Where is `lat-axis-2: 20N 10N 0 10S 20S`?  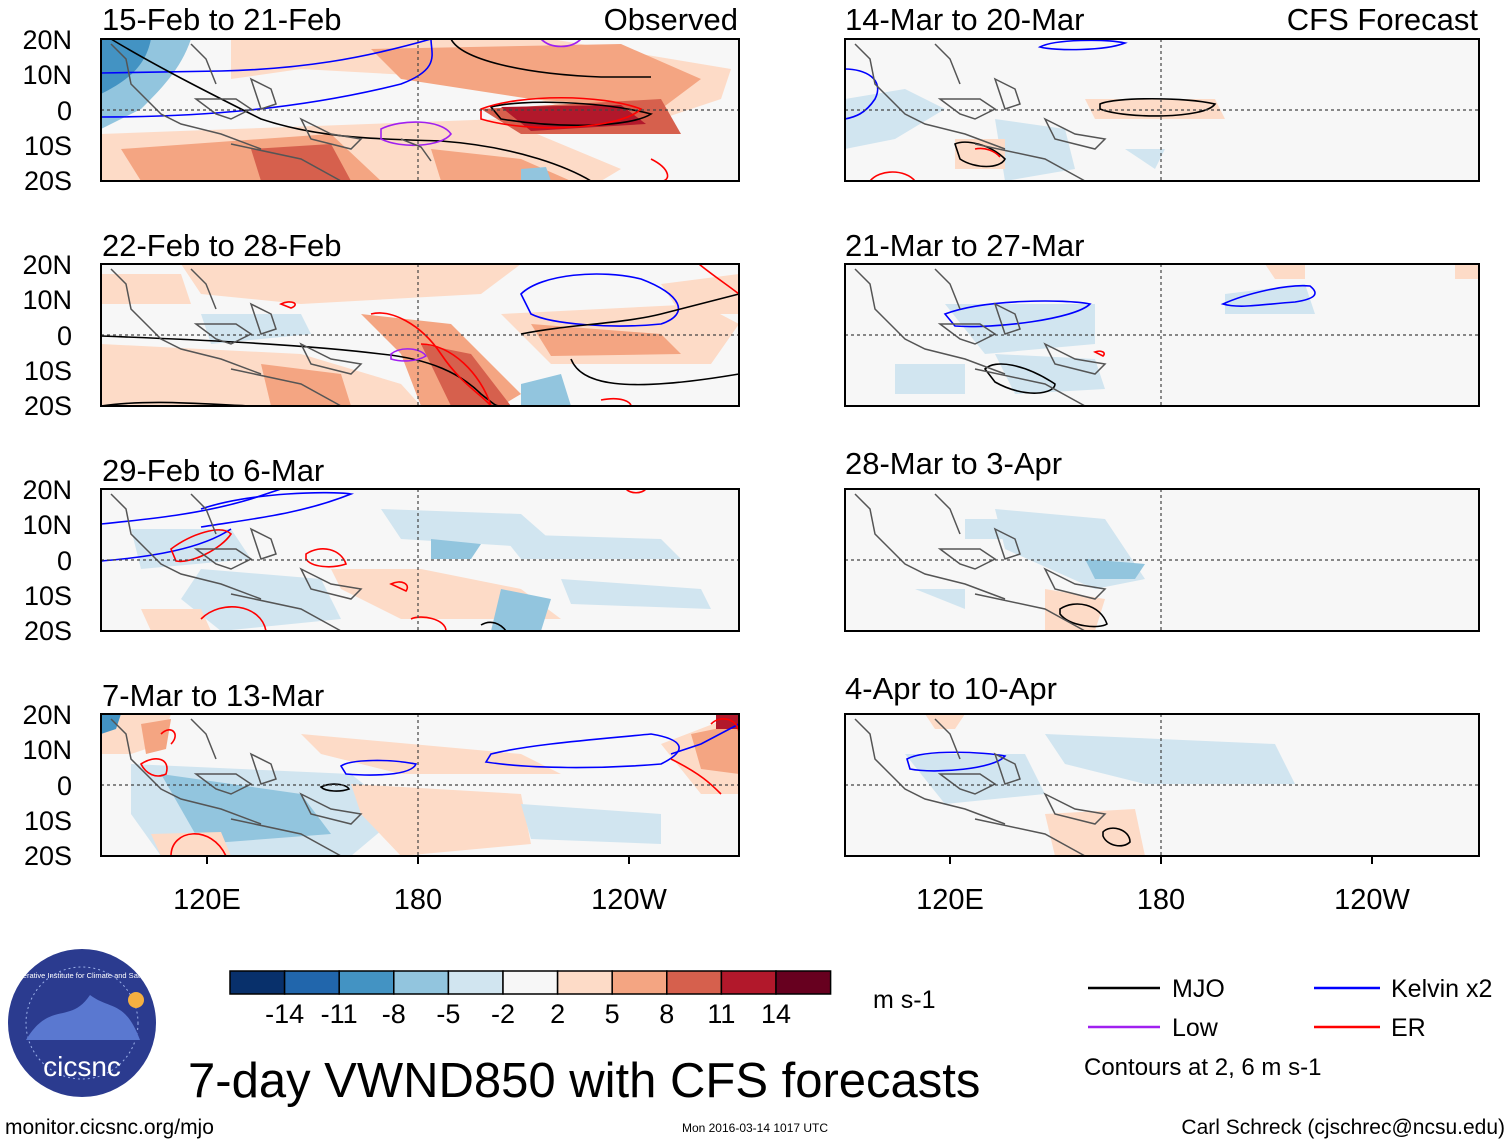 lat-axis-2: 20N 10N 0 10S 20S is located at coordinates (47, 335).